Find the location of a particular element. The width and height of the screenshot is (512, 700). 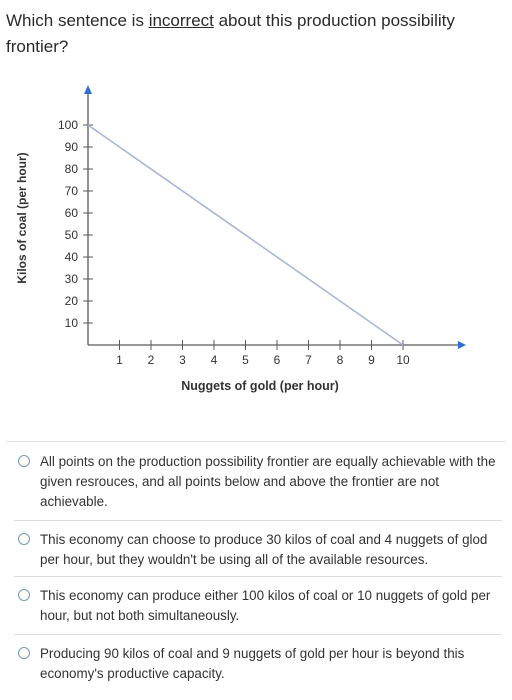

question-prefix: Which sentence is is located at coordinates (77, 20).